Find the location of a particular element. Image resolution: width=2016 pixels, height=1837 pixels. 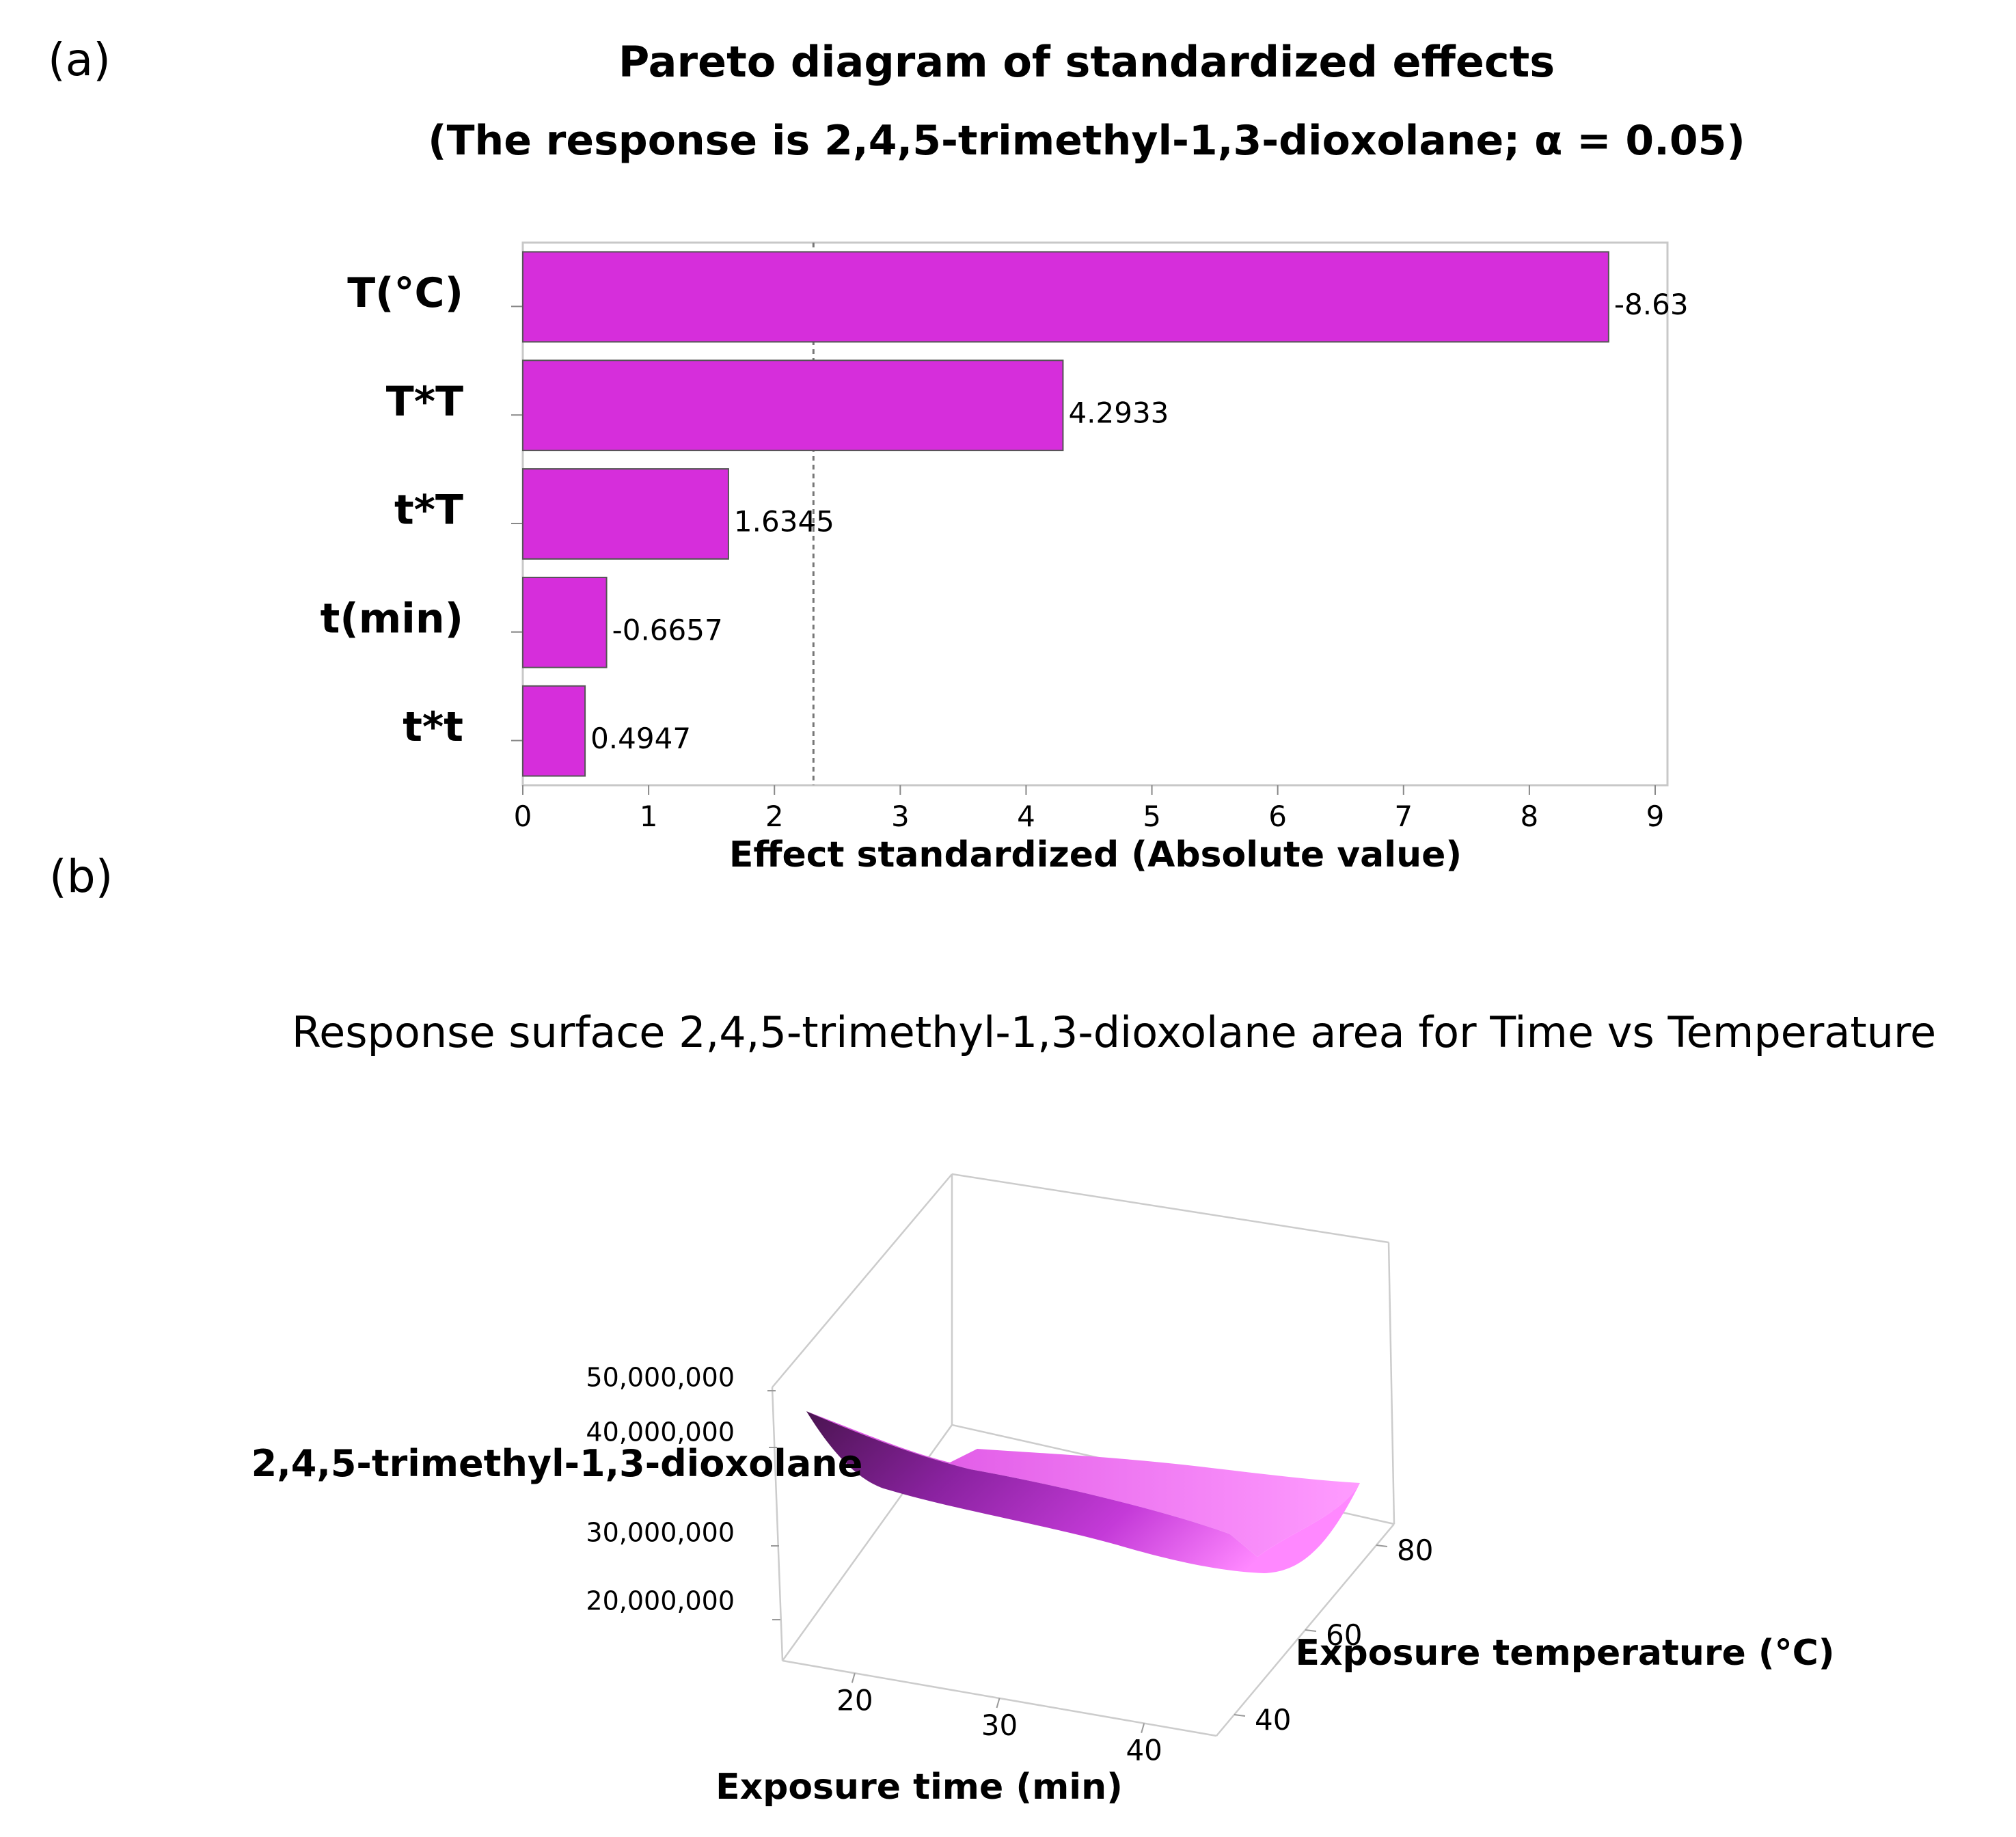

pareto-value-label: -0.6657 is located at coordinates (667, 630).